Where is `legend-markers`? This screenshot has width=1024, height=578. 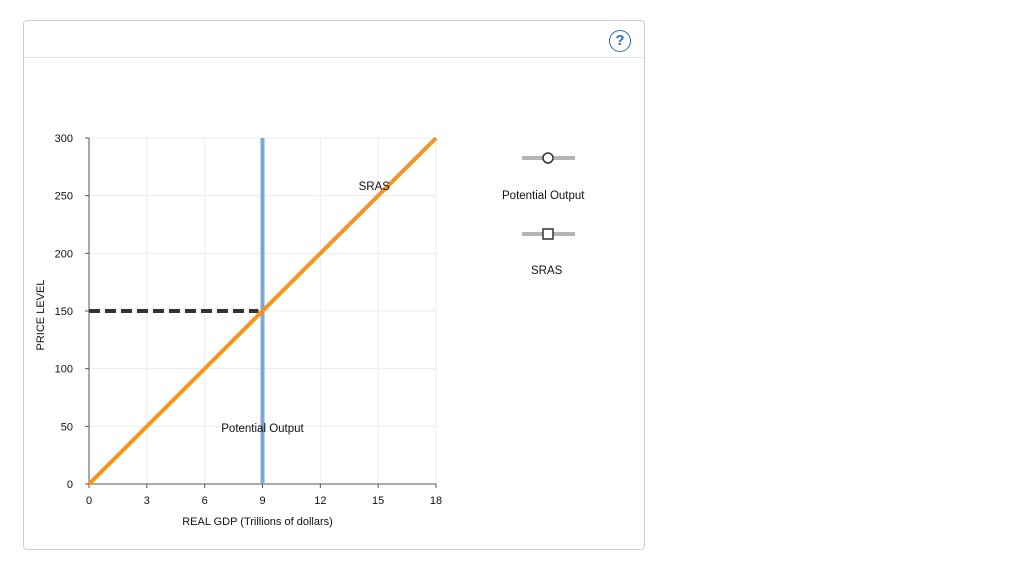
legend-markers is located at coordinates (548, 196).